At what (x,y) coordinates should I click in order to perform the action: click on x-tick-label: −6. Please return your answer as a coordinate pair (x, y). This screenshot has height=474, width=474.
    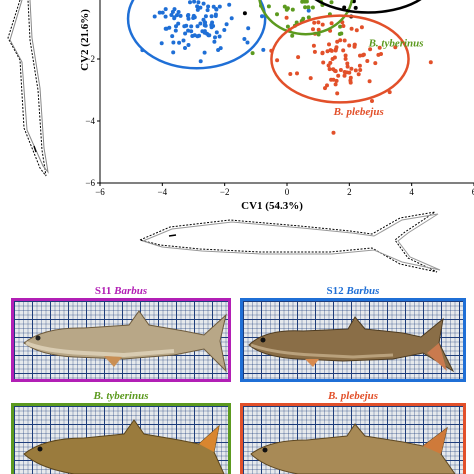
    Looking at the image, I should click on (100, 192).